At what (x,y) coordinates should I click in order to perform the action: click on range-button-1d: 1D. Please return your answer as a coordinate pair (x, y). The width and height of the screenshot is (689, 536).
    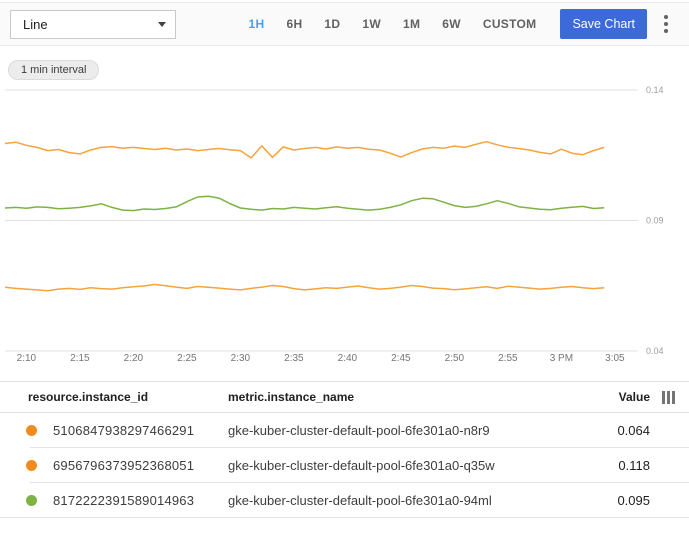
    Looking at the image, I should click on (332, 24).